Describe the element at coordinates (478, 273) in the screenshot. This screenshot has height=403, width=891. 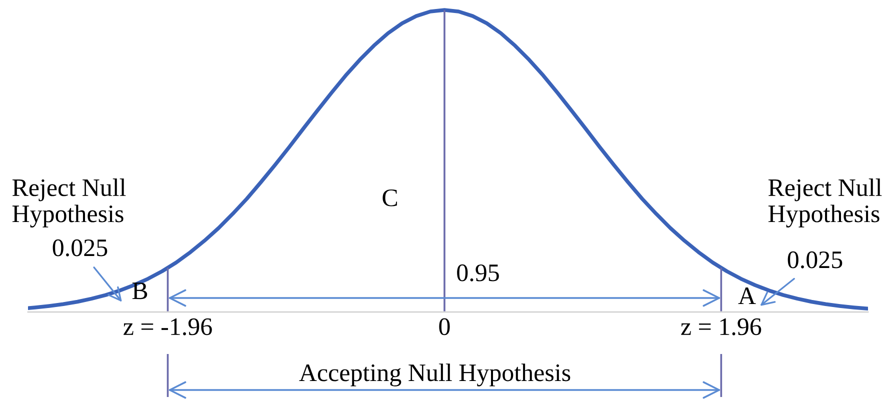
I see `annotation: 0.95` at that location.